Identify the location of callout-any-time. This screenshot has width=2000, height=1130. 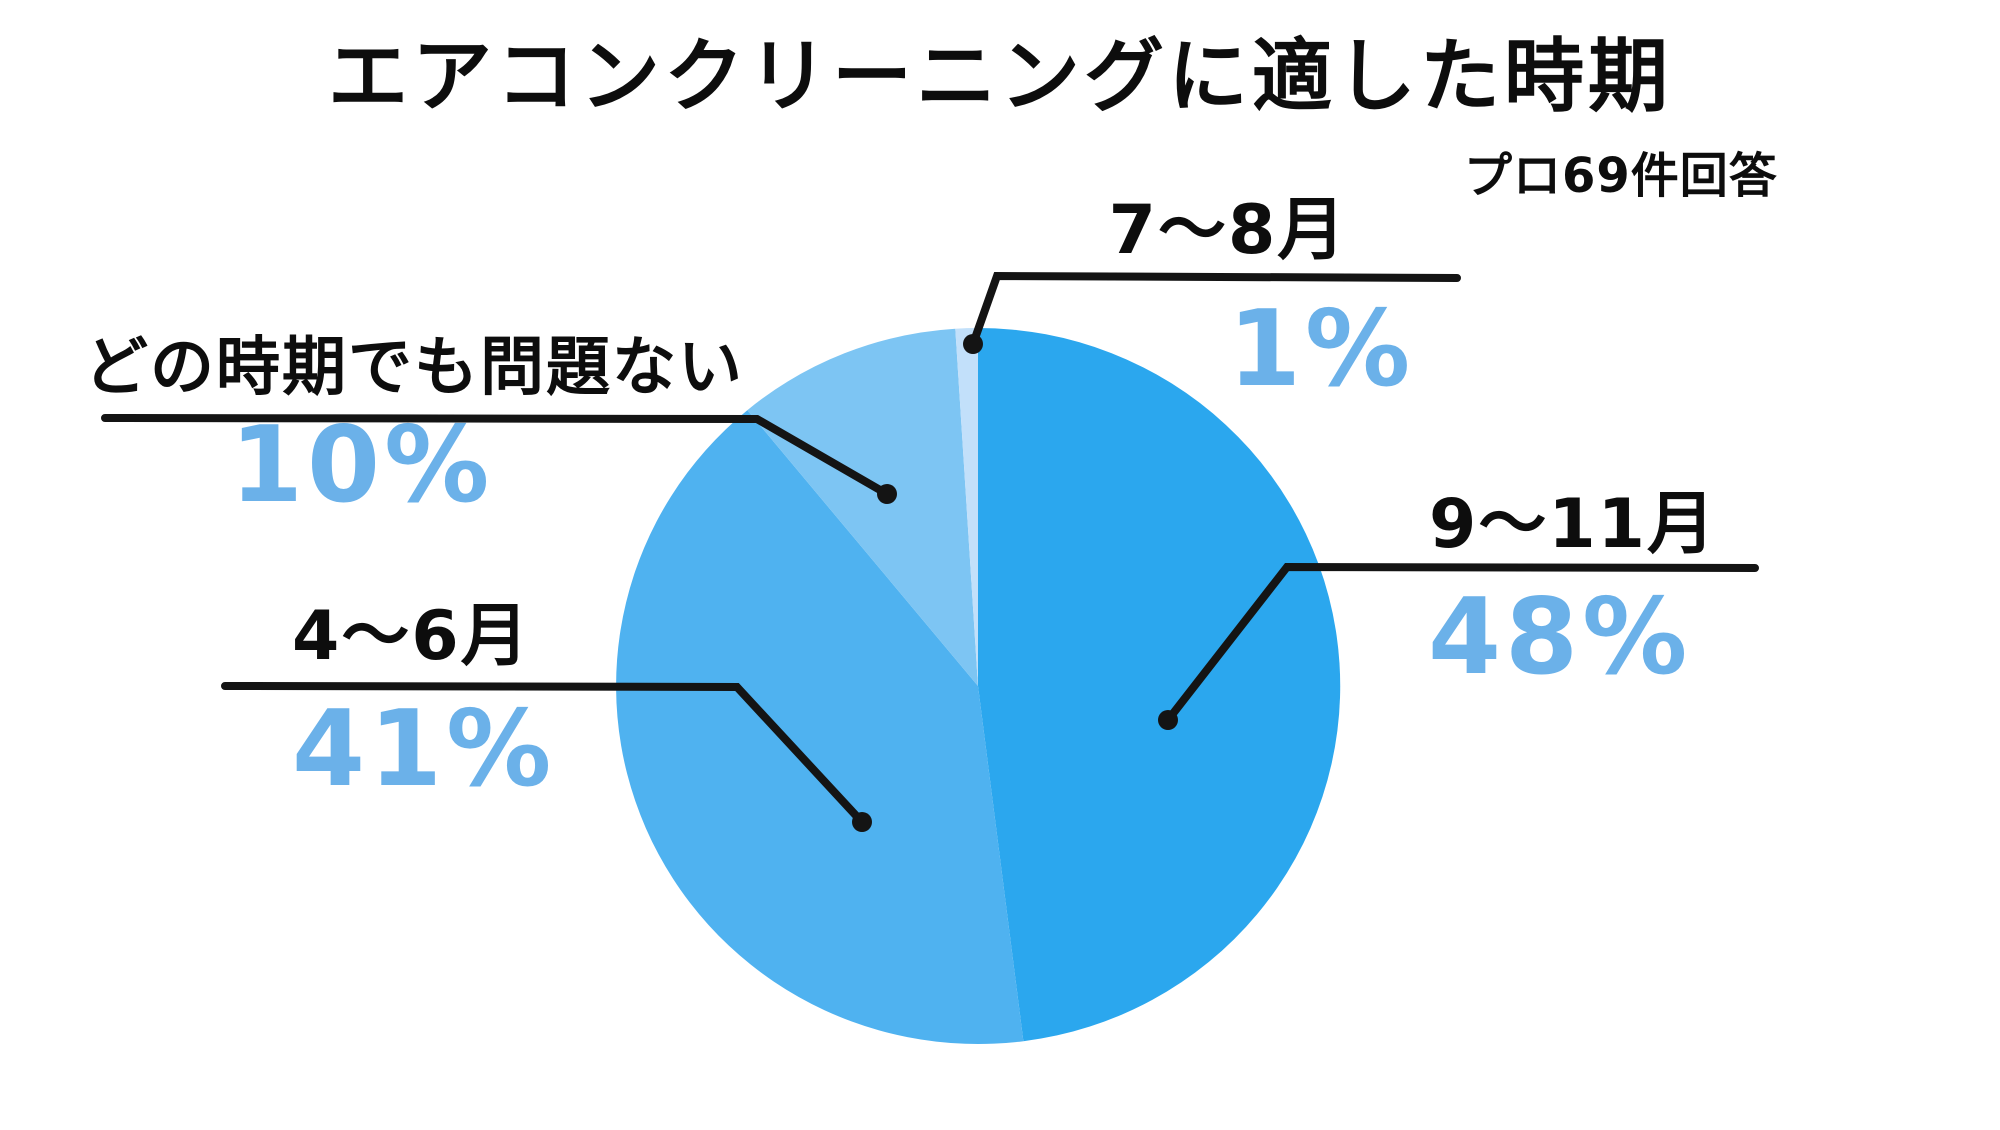
(499, 459).